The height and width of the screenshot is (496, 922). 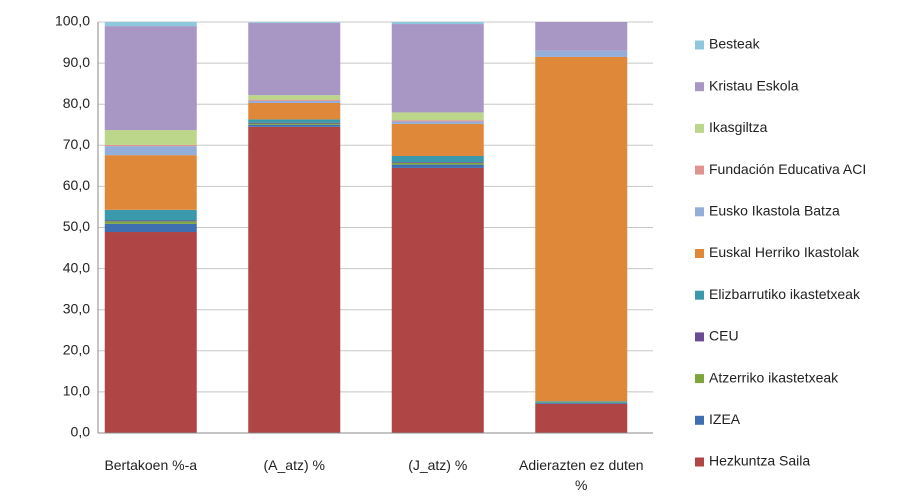 I want to click on x-tick-label: Adierazten ez duten %, so click(x=581, y=475).